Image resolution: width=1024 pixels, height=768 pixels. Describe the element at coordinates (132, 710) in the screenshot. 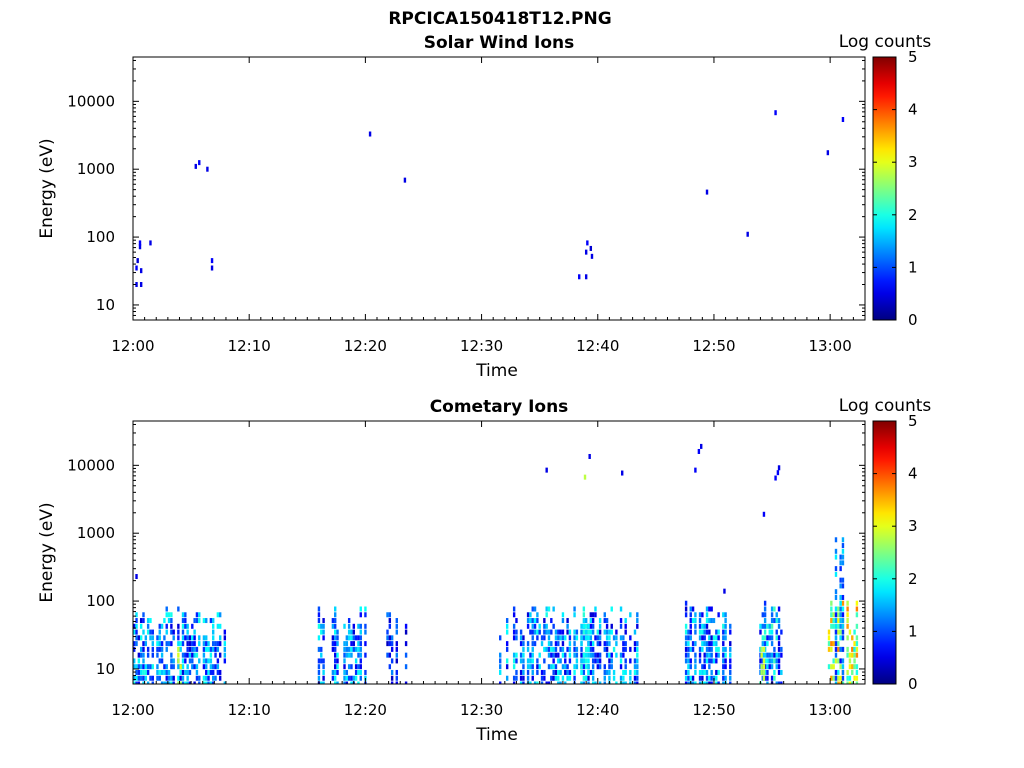

I see `x-tick-label: 12:00` at that location.